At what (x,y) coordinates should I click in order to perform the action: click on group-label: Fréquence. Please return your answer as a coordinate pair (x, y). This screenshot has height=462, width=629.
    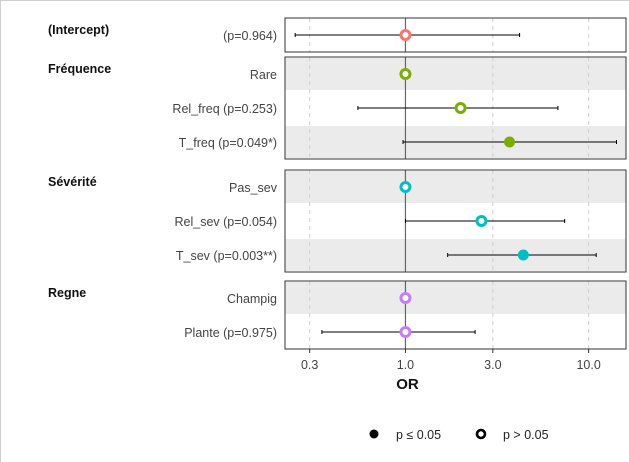
    Looking at the image, I should click on (79, 69).